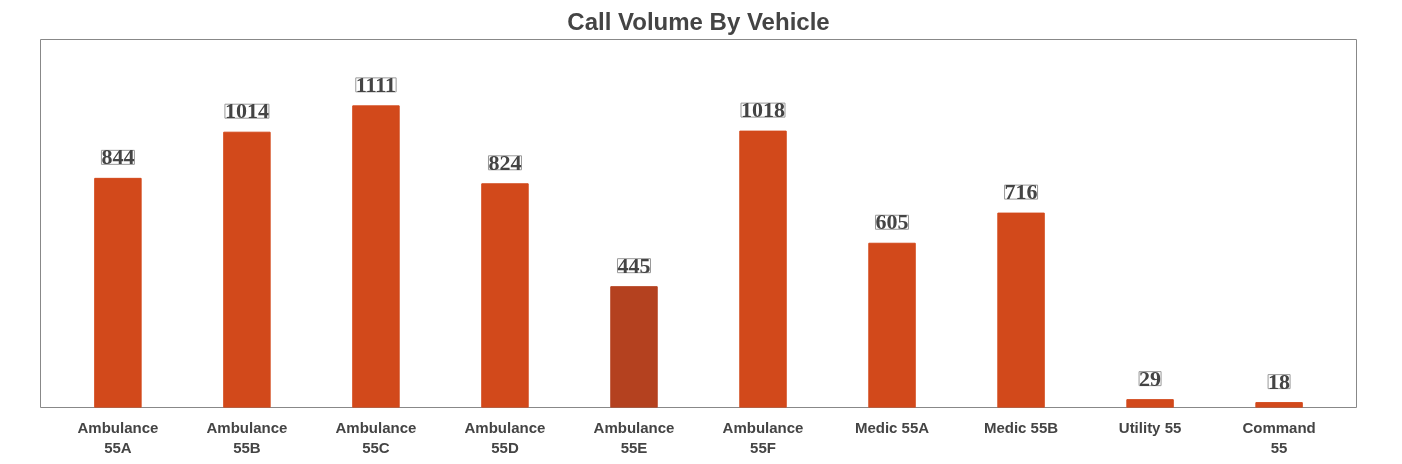  I want to click on data-label: 445, so click(634, 265).